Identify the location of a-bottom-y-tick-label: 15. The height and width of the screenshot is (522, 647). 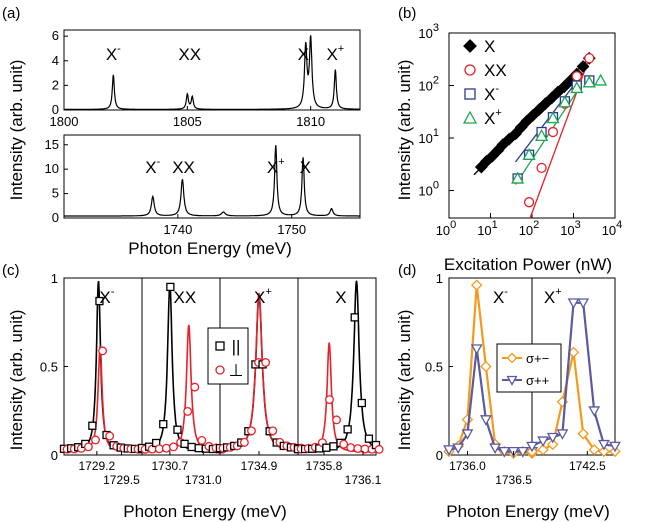
(52, 144).